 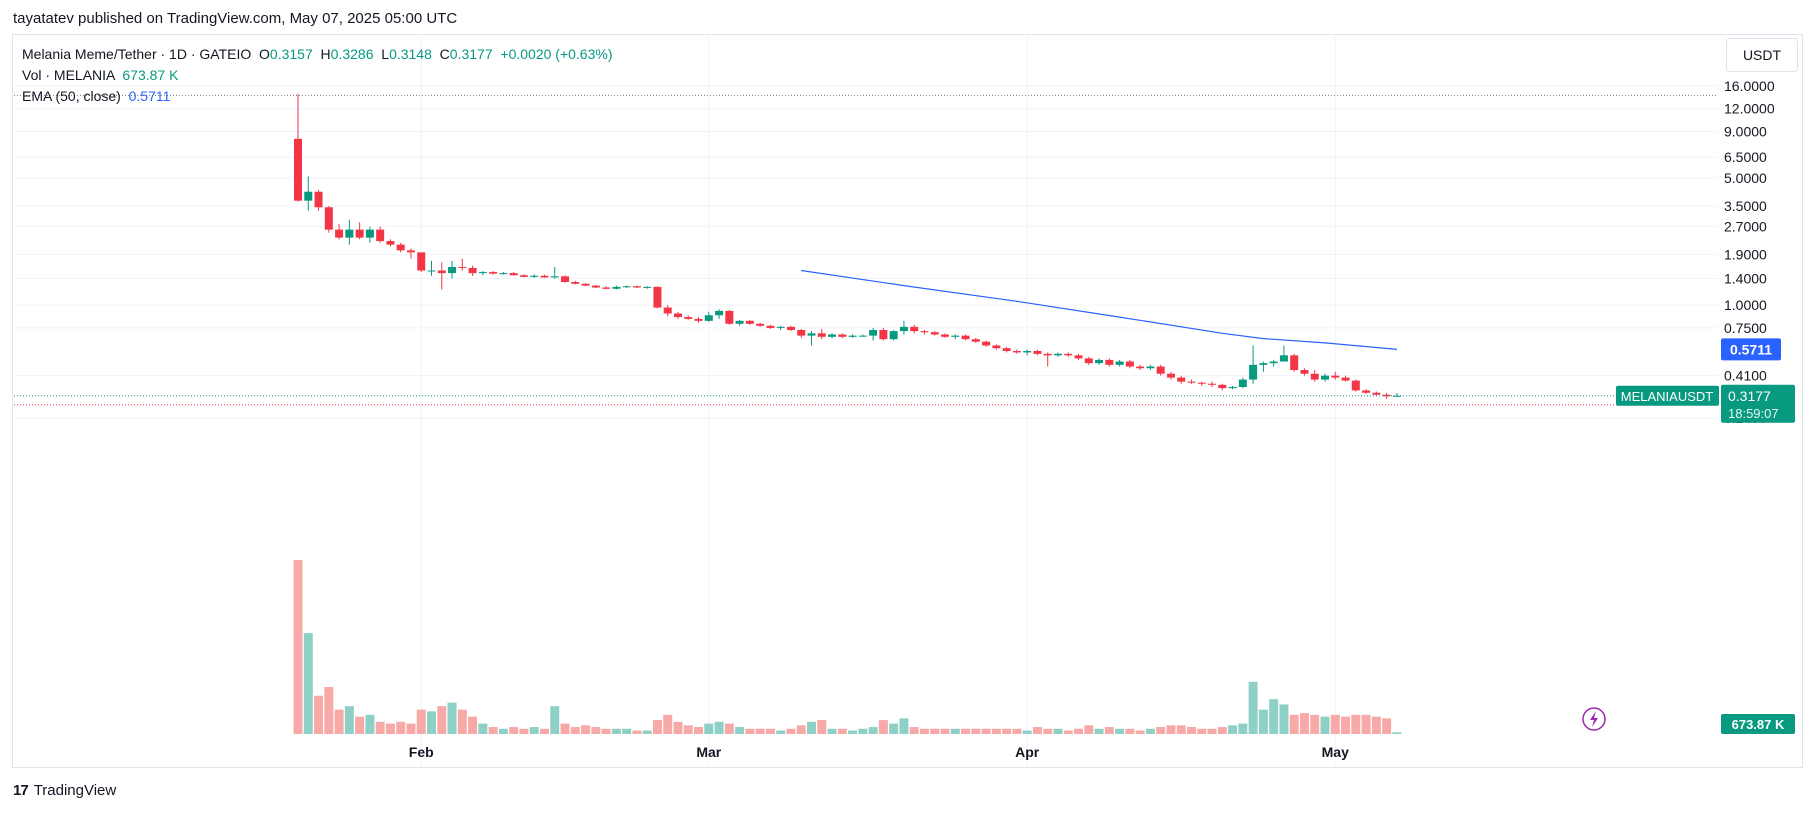 I want to click on tradingview-logo: 17 TradingView, so click(x=64, y=790).